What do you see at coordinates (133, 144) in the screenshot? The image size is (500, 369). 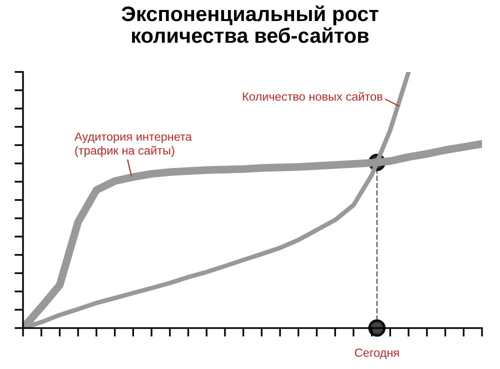 I see `series-label: Аудитория интернета (трафик на сайты)` at bounding box center [133, 144].